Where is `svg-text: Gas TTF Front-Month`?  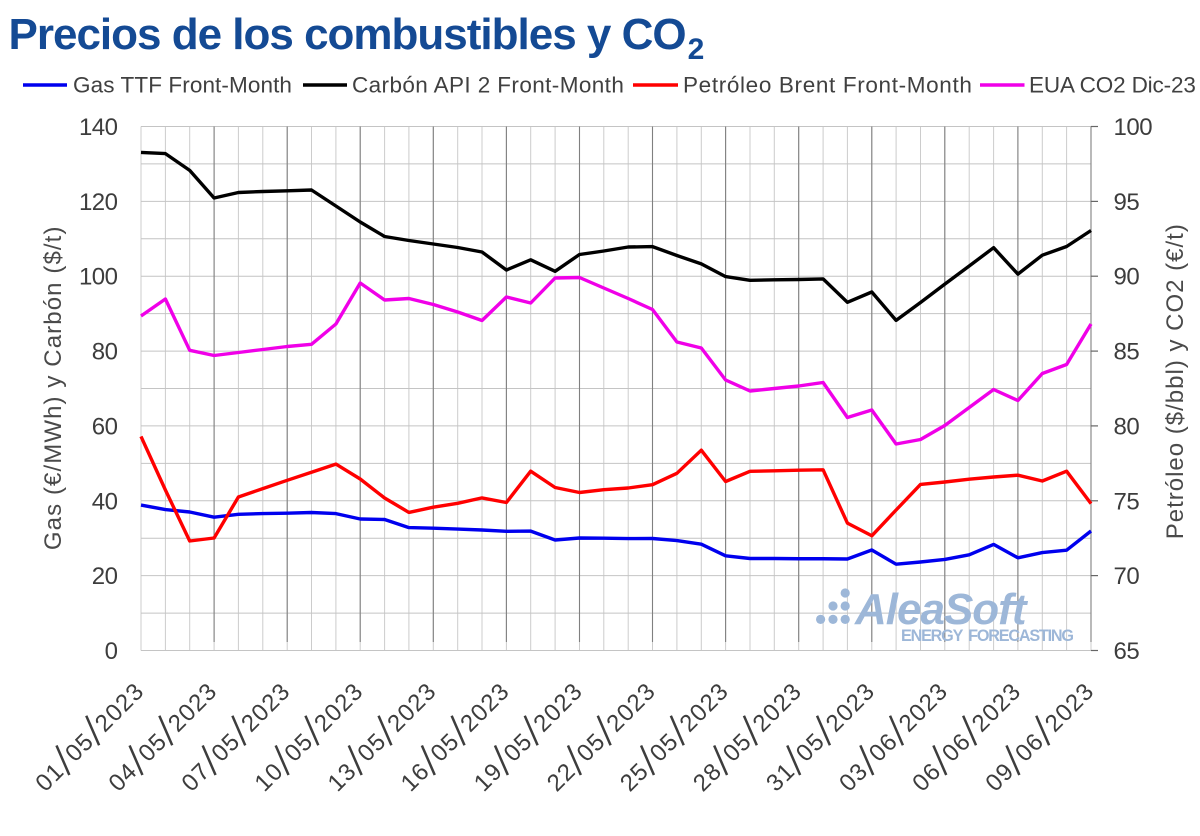
svg-text: Gas TTF Front-Month is located at coordinates (182, 85).